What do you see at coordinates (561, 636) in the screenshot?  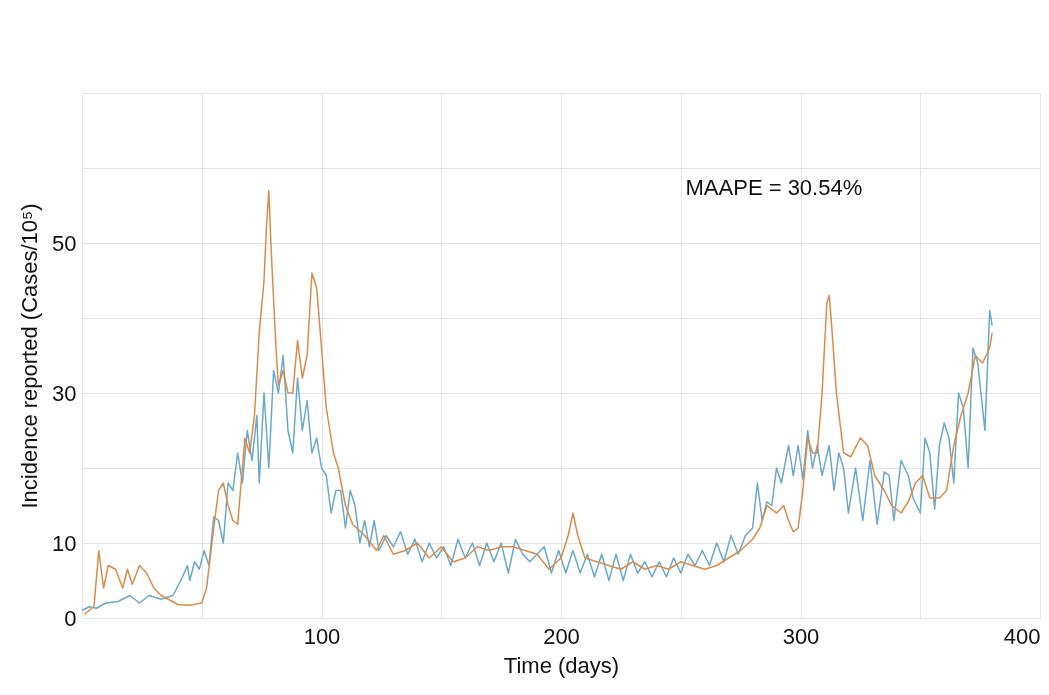 I see `x-tick-label: 200` at bounding box center [561, 636].